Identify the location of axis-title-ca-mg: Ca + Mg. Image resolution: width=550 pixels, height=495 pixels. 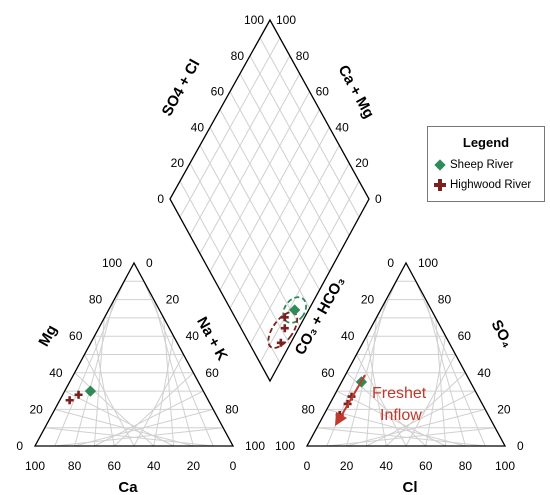
(355, 91).